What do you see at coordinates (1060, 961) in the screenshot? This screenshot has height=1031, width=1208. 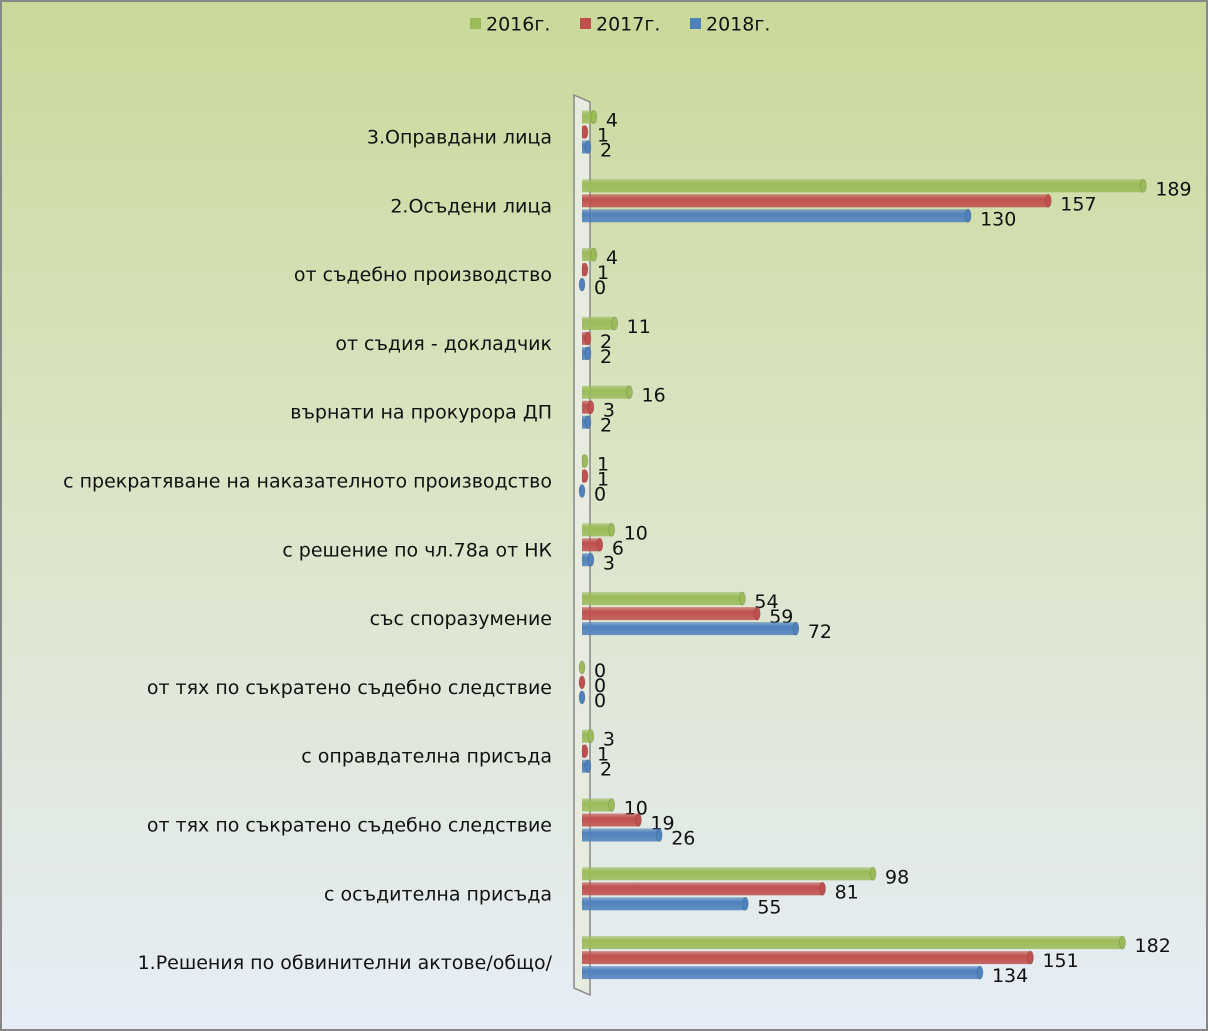 I see `value-label: 151` at bounding box center [1060, 961].